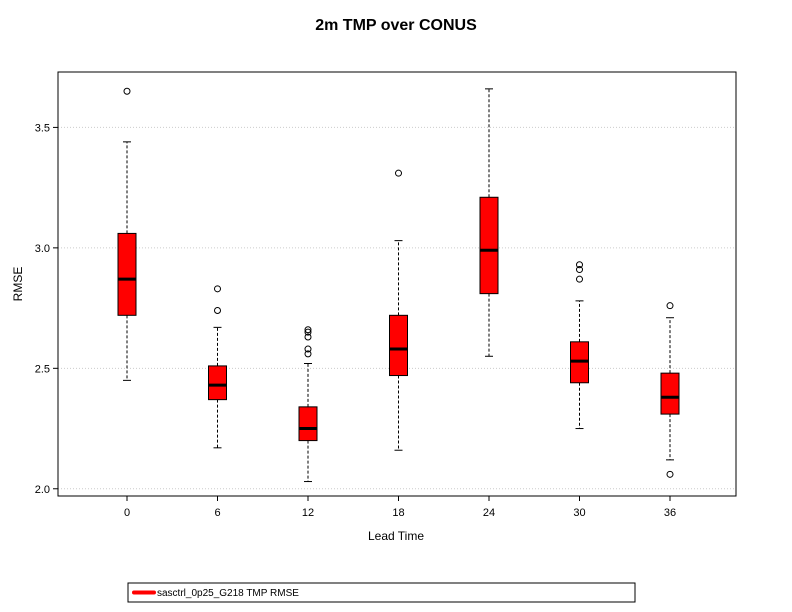  I want to click on y-tick-label: 3.0, so click(42, 249).